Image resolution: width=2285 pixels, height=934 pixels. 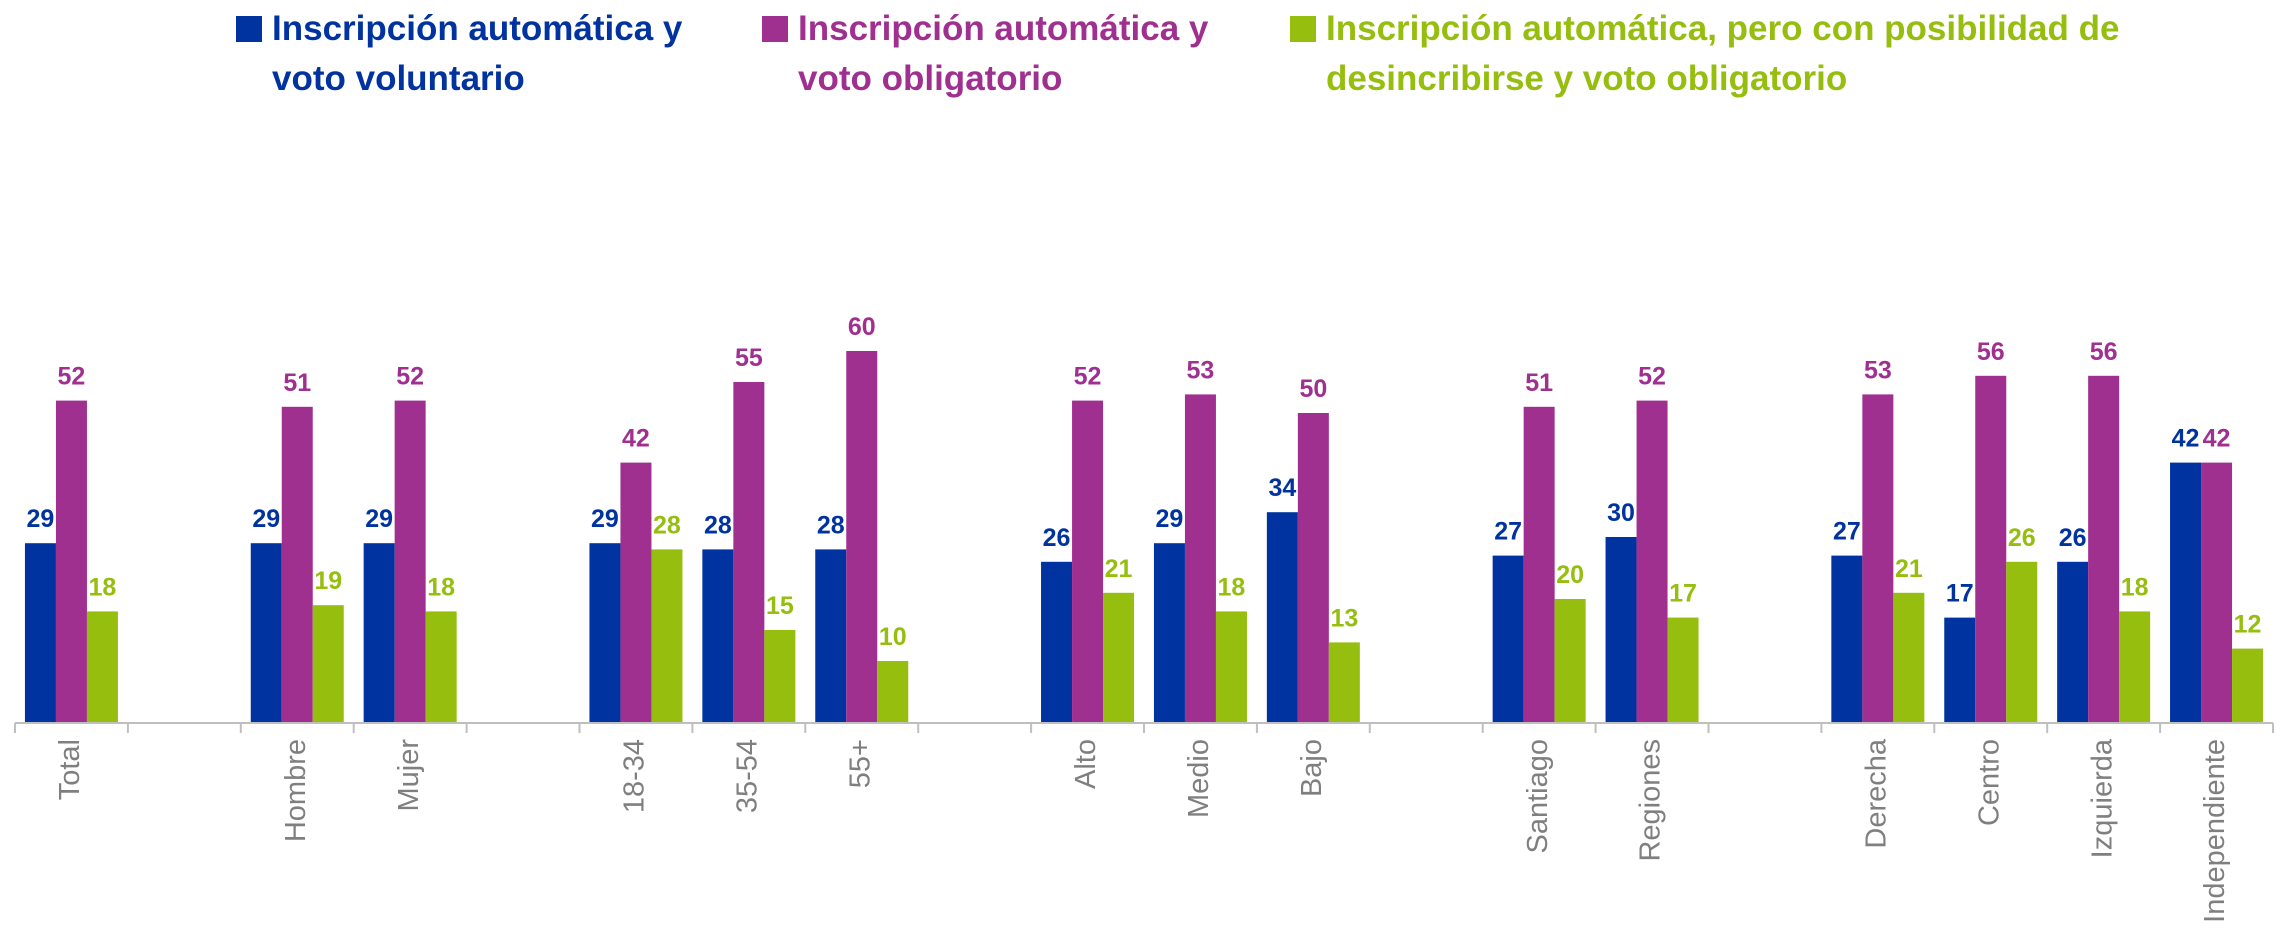 I want to click on x-tick-label: Centro, so click(x=1989, y=782).